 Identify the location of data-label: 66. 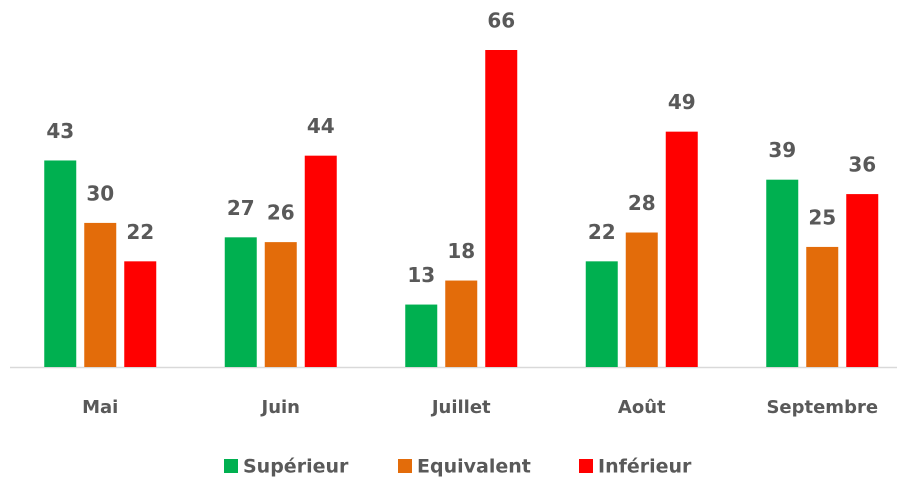
(501, 21).